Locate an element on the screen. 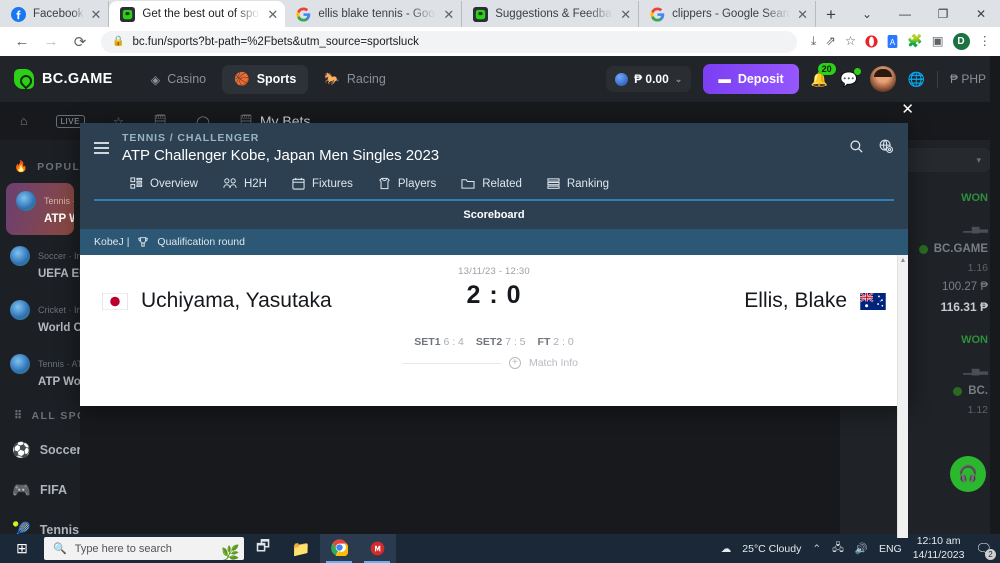 Image resolution: width=1000 pixels, height=563 pixels. menu-icon is located at coordinates (101, 144).